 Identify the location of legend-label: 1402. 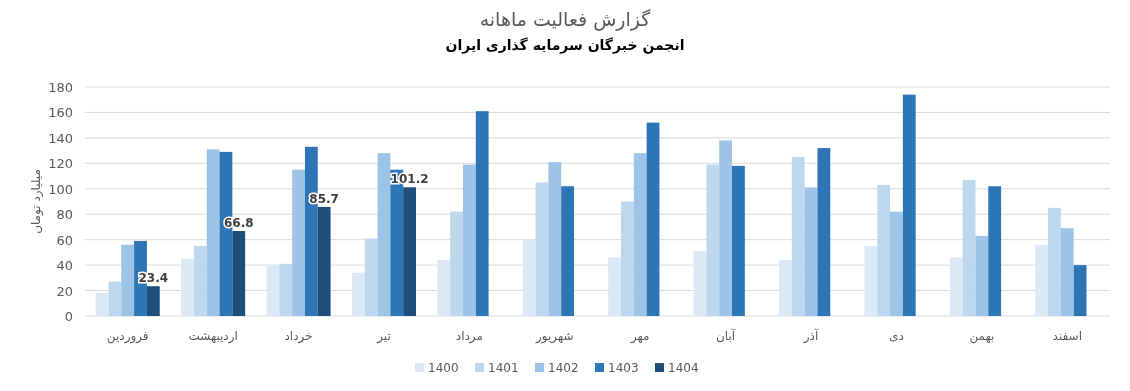
(563, 368).